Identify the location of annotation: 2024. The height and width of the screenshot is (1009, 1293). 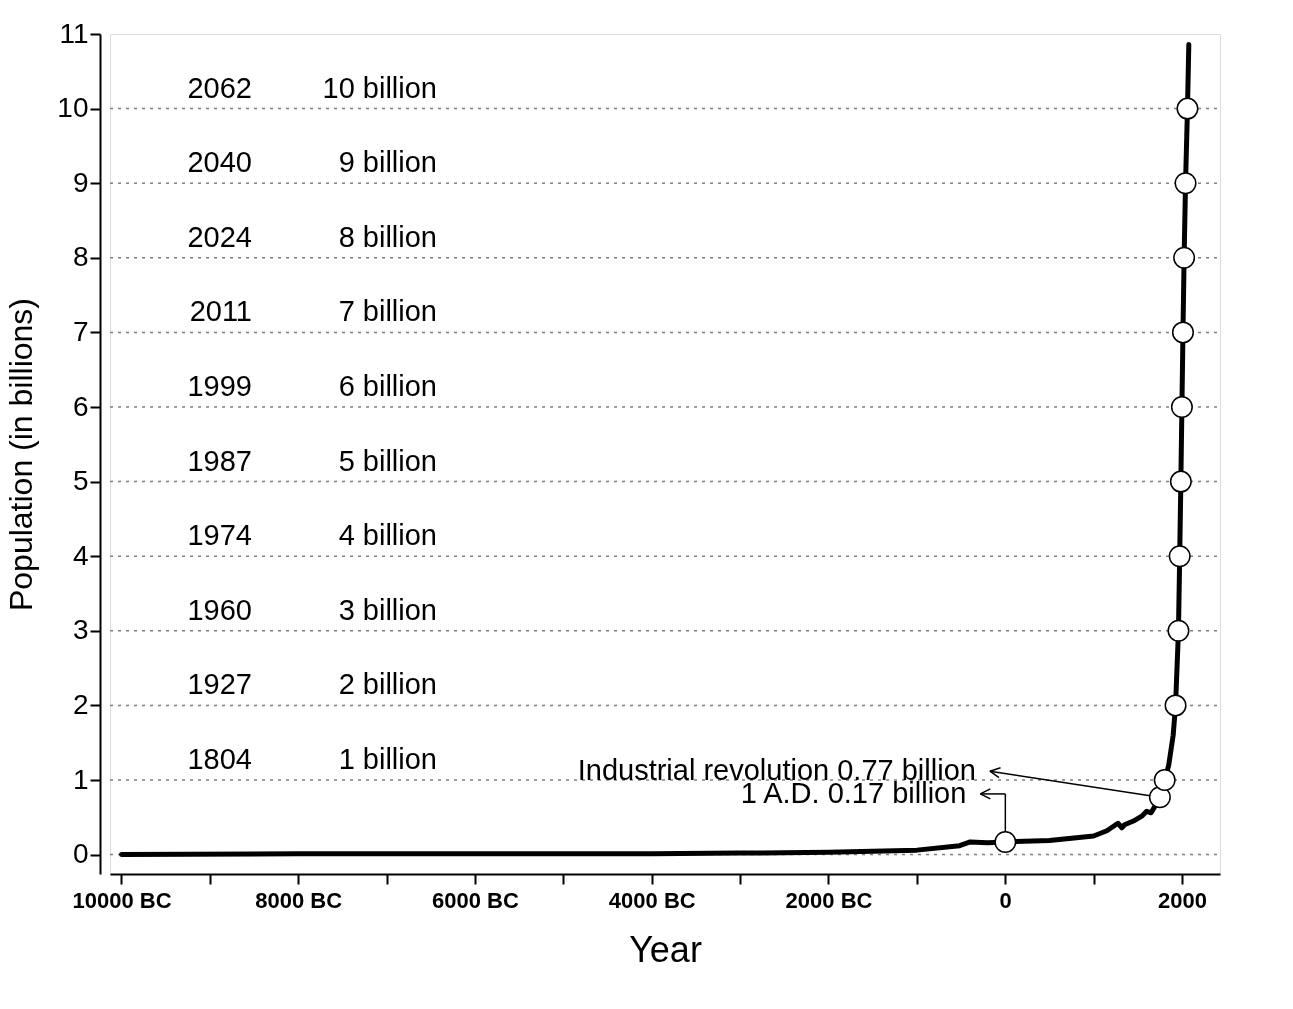
(219, 236).